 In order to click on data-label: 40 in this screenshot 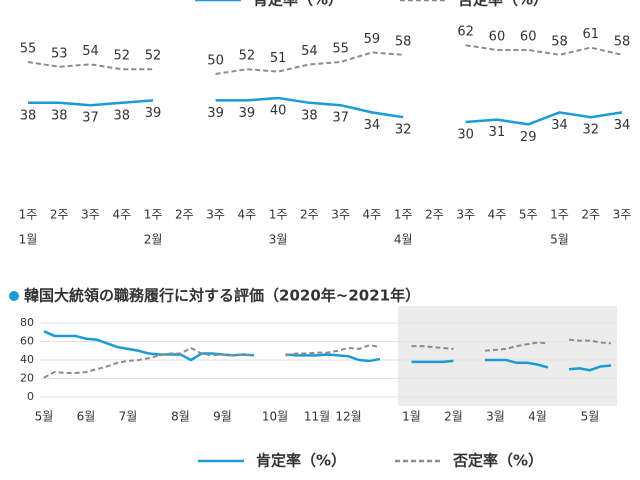, I will do `click(278, 111)`.